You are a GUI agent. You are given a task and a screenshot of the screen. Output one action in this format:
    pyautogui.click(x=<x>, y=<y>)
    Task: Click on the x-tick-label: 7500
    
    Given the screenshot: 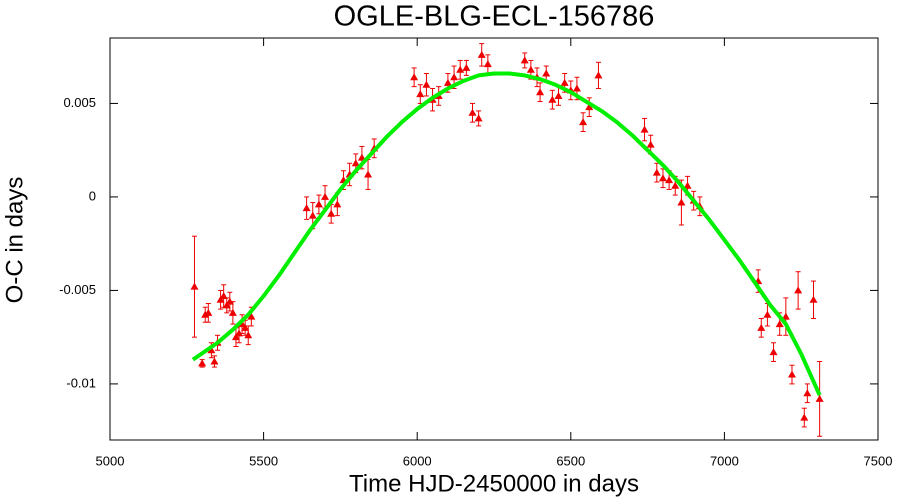 What is the action you would take?
    pyautogui.click(x=878, y=460)
    